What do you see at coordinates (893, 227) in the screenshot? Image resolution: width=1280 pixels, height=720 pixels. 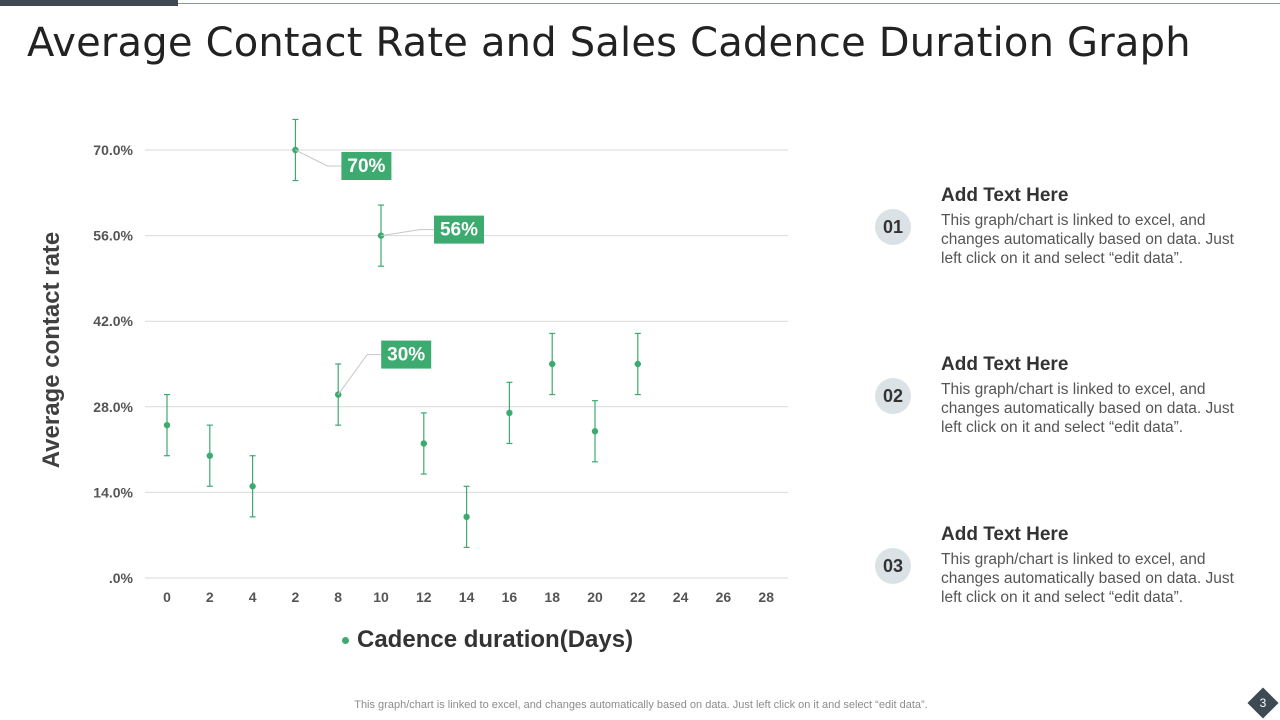 I see `note-number-badge: 01` at bounding box center [893, 227].